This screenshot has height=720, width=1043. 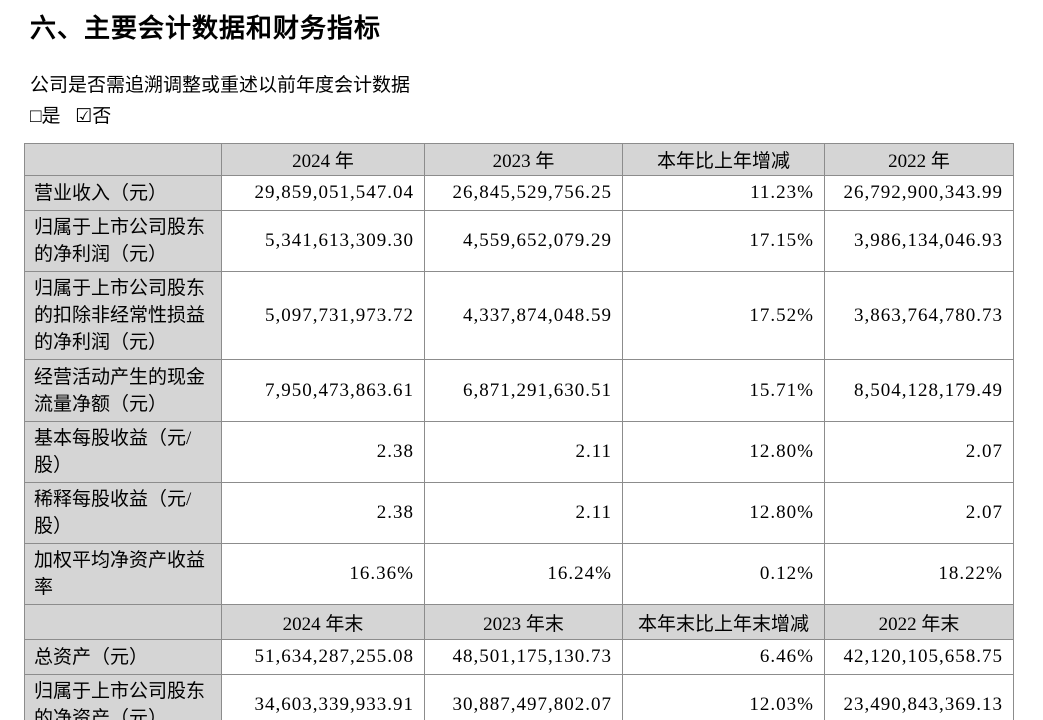 I want to click on metric-value-cell: 8,504,128,179.49, so click(x=919, y=390).